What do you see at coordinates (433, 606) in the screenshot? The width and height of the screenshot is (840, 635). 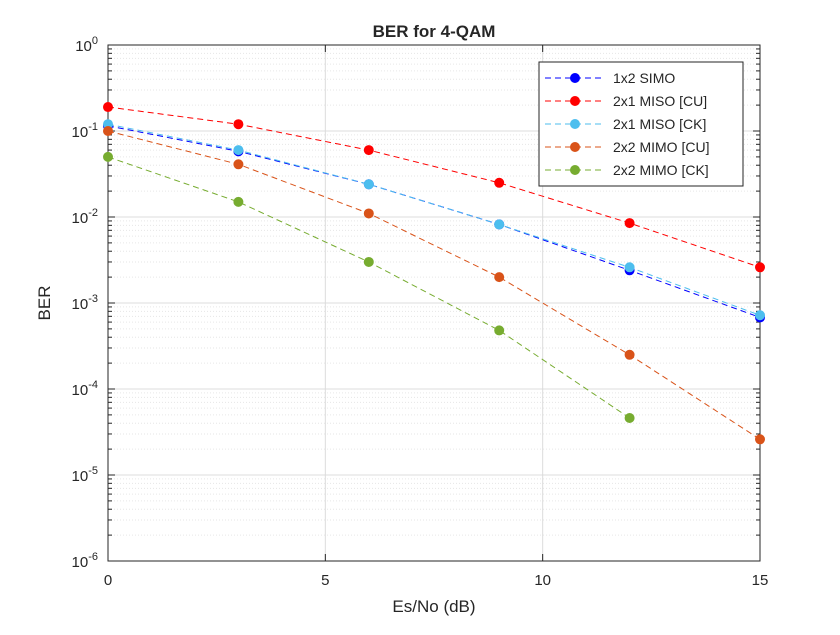 I see `x-axis-label: Es/No (dB)` at bounding box center [433, 606].